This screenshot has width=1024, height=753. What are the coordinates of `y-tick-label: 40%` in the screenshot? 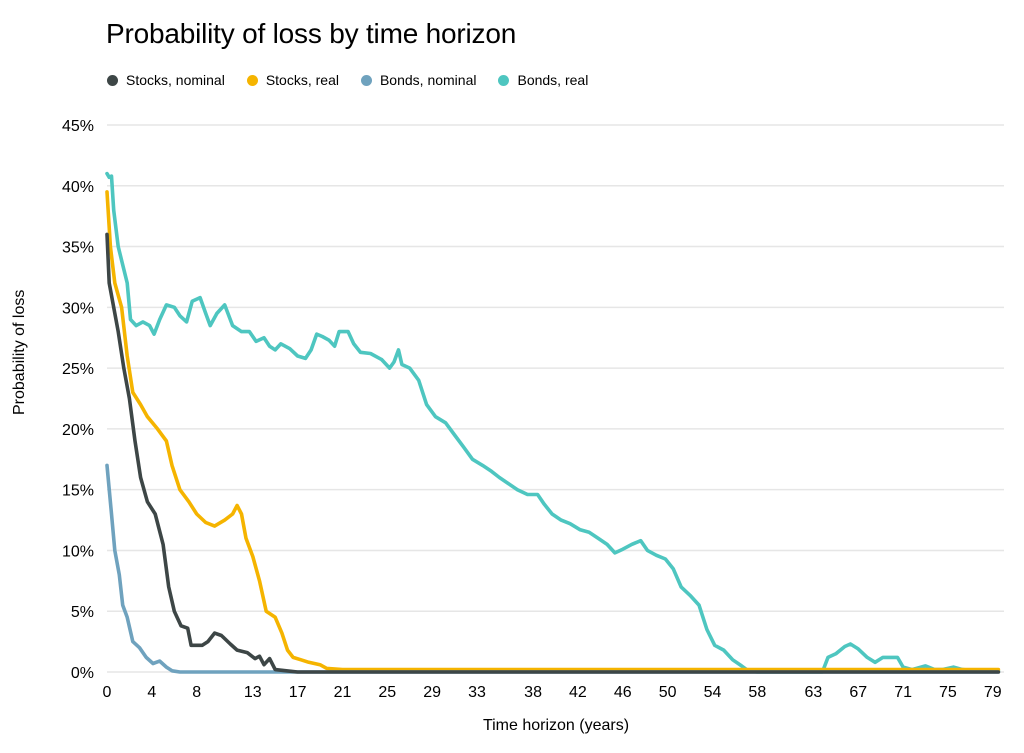 It's located at (78, 187).